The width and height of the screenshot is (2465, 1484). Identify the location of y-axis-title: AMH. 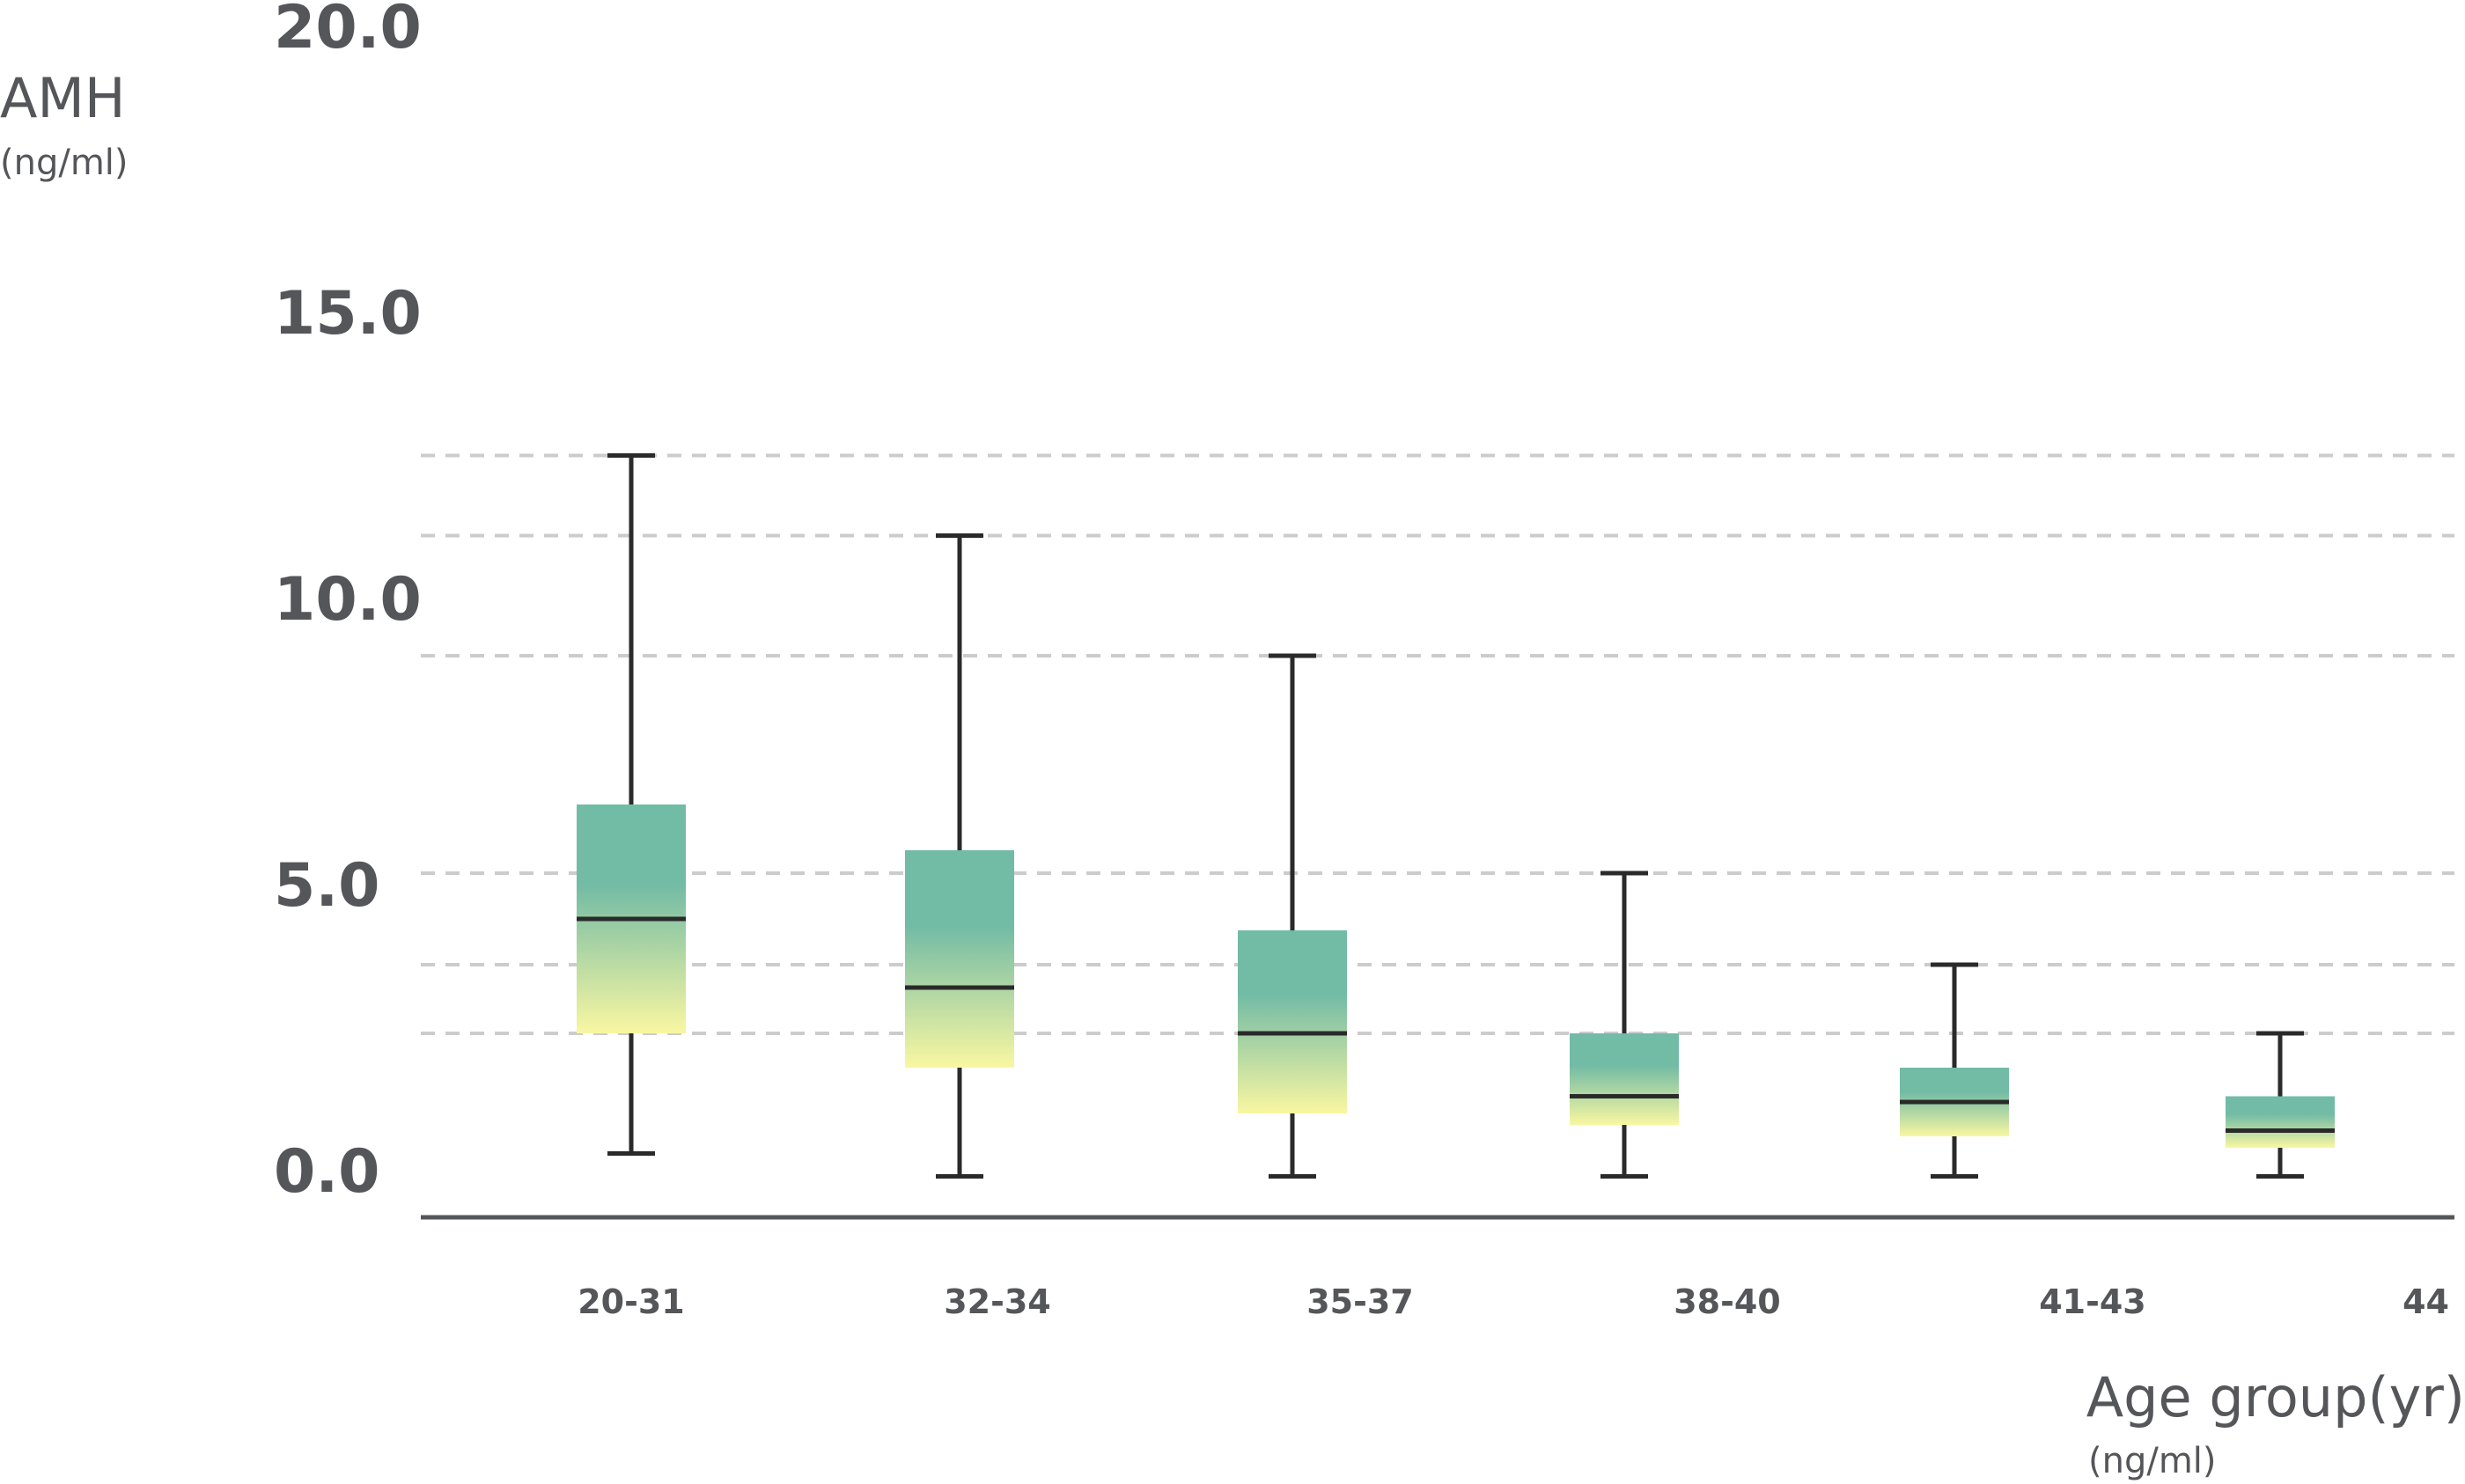
(63, 98).